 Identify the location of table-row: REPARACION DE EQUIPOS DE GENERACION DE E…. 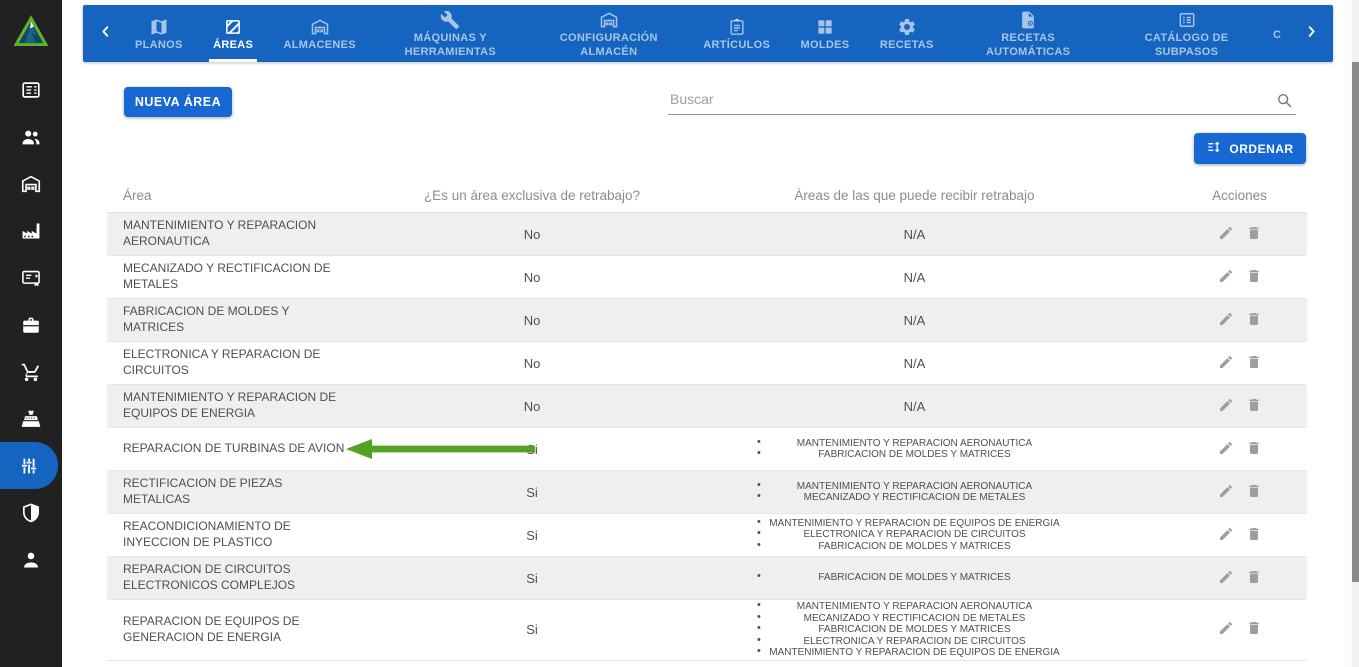
(707, 630).